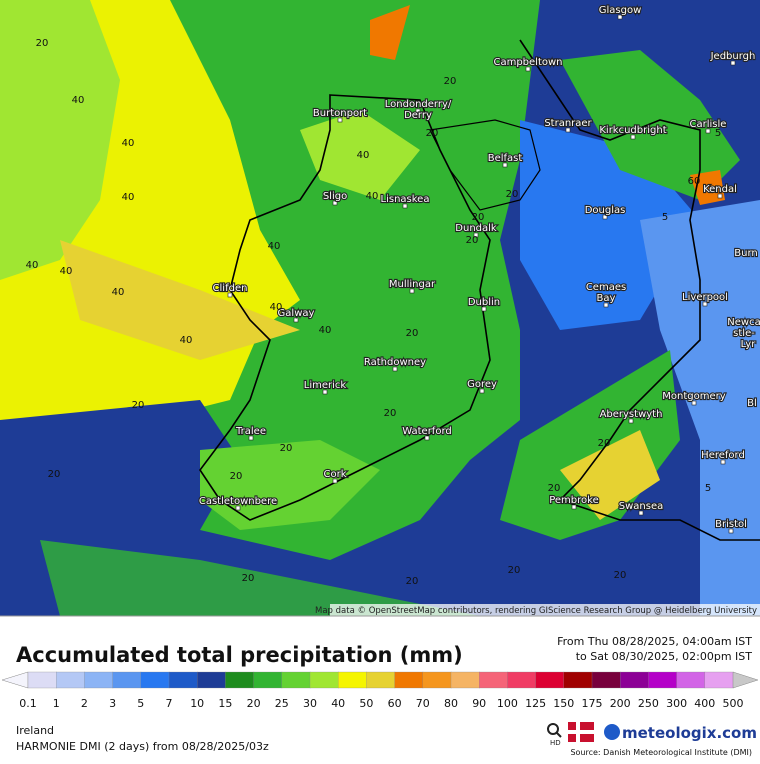 This screenshot has width=760, height=764. I want to click on legend-label: 15, so click(225, 703).